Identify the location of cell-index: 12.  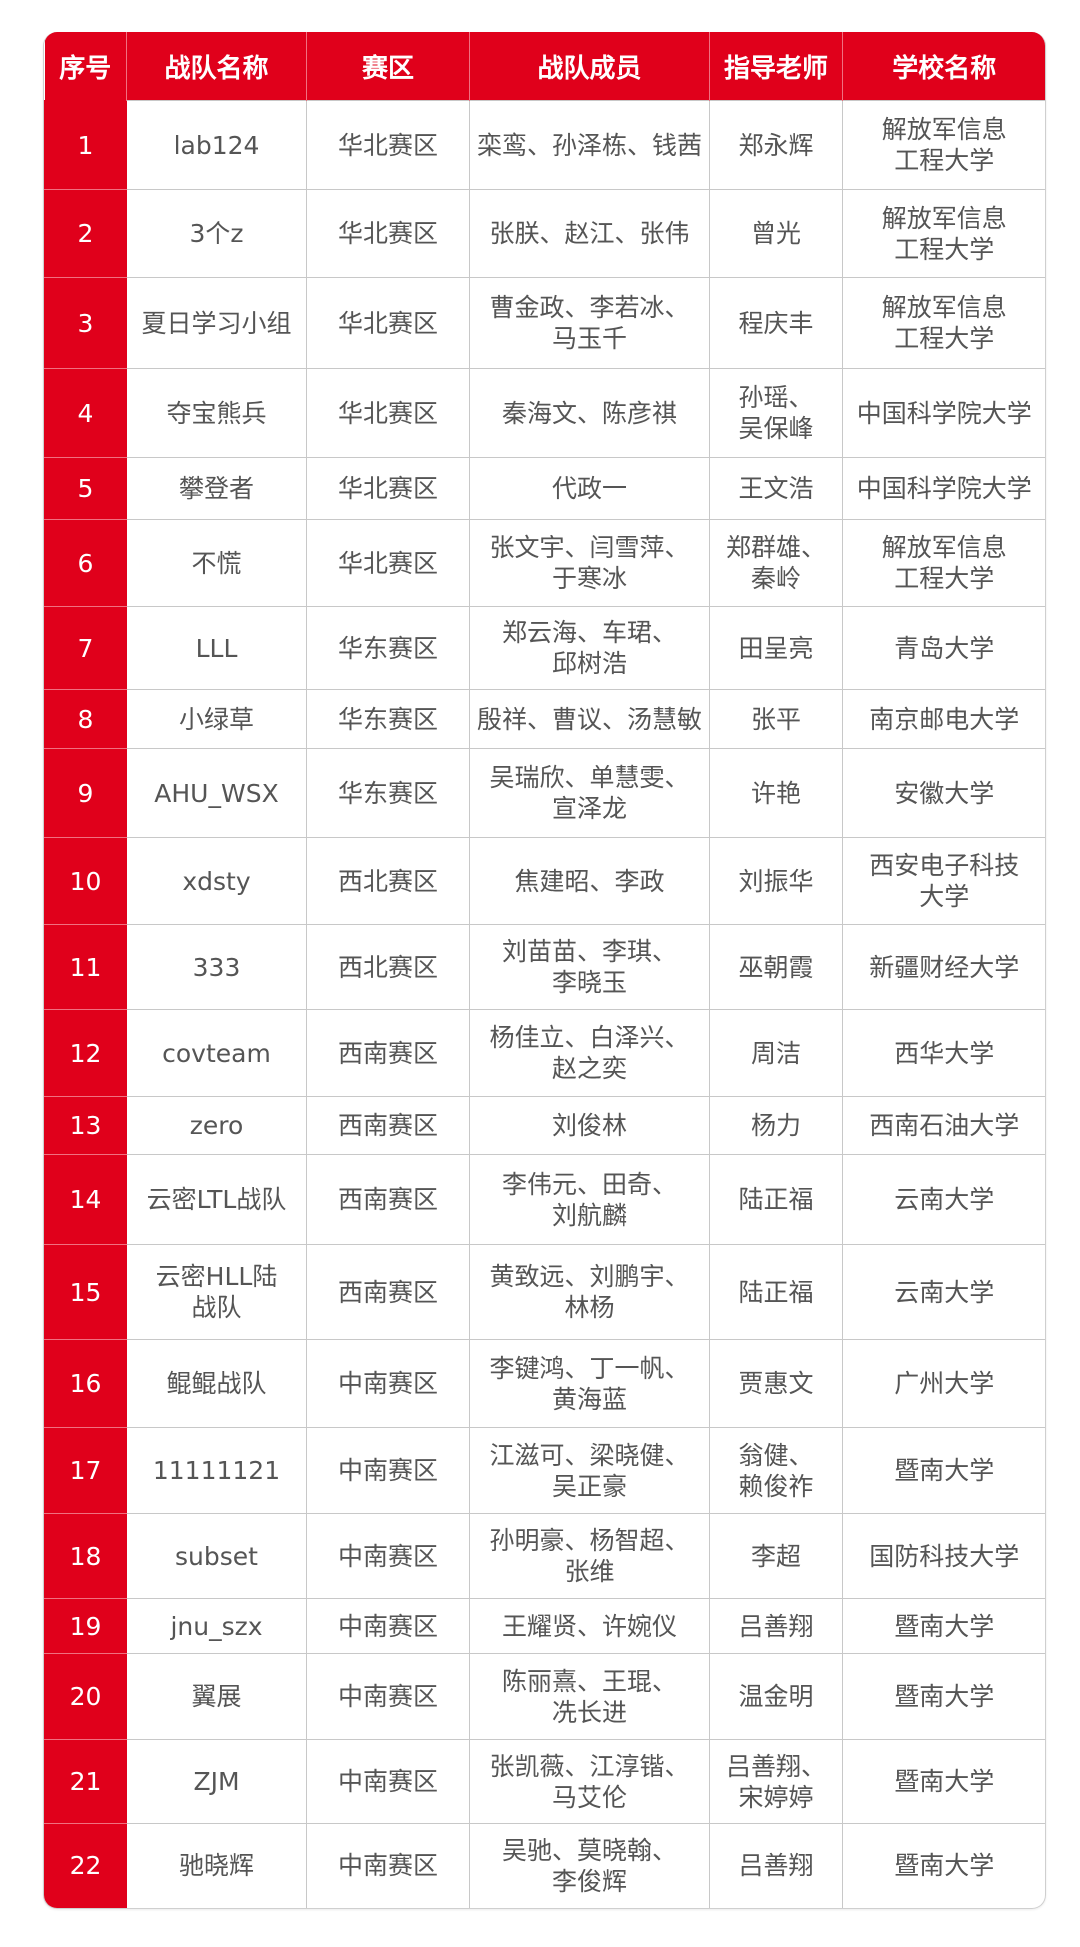
(85, 1053).